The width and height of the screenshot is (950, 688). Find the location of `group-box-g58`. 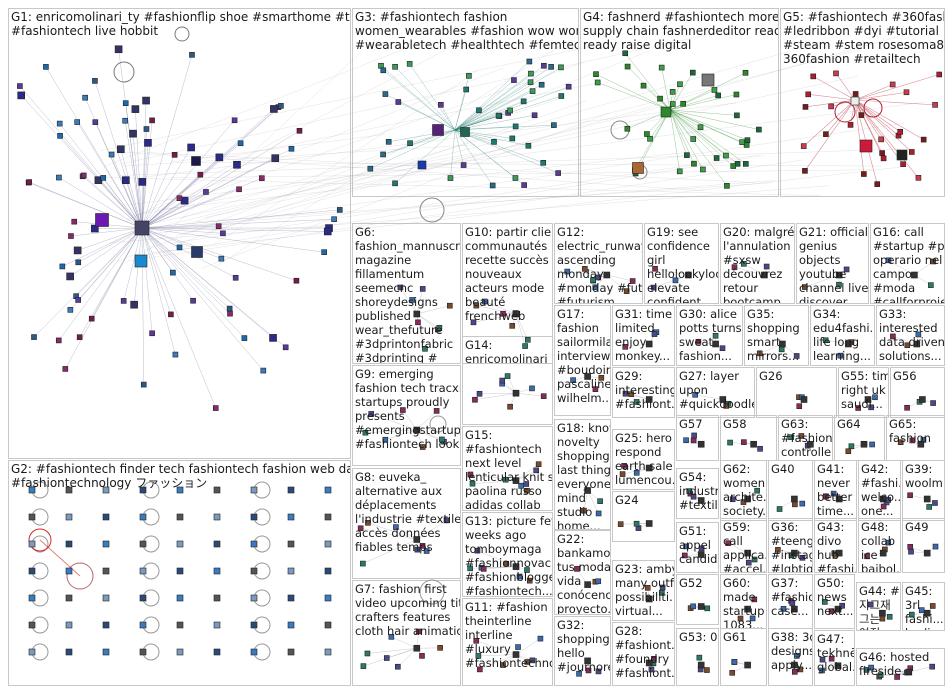

group-box-g58 is located at coordinates (748, 438).